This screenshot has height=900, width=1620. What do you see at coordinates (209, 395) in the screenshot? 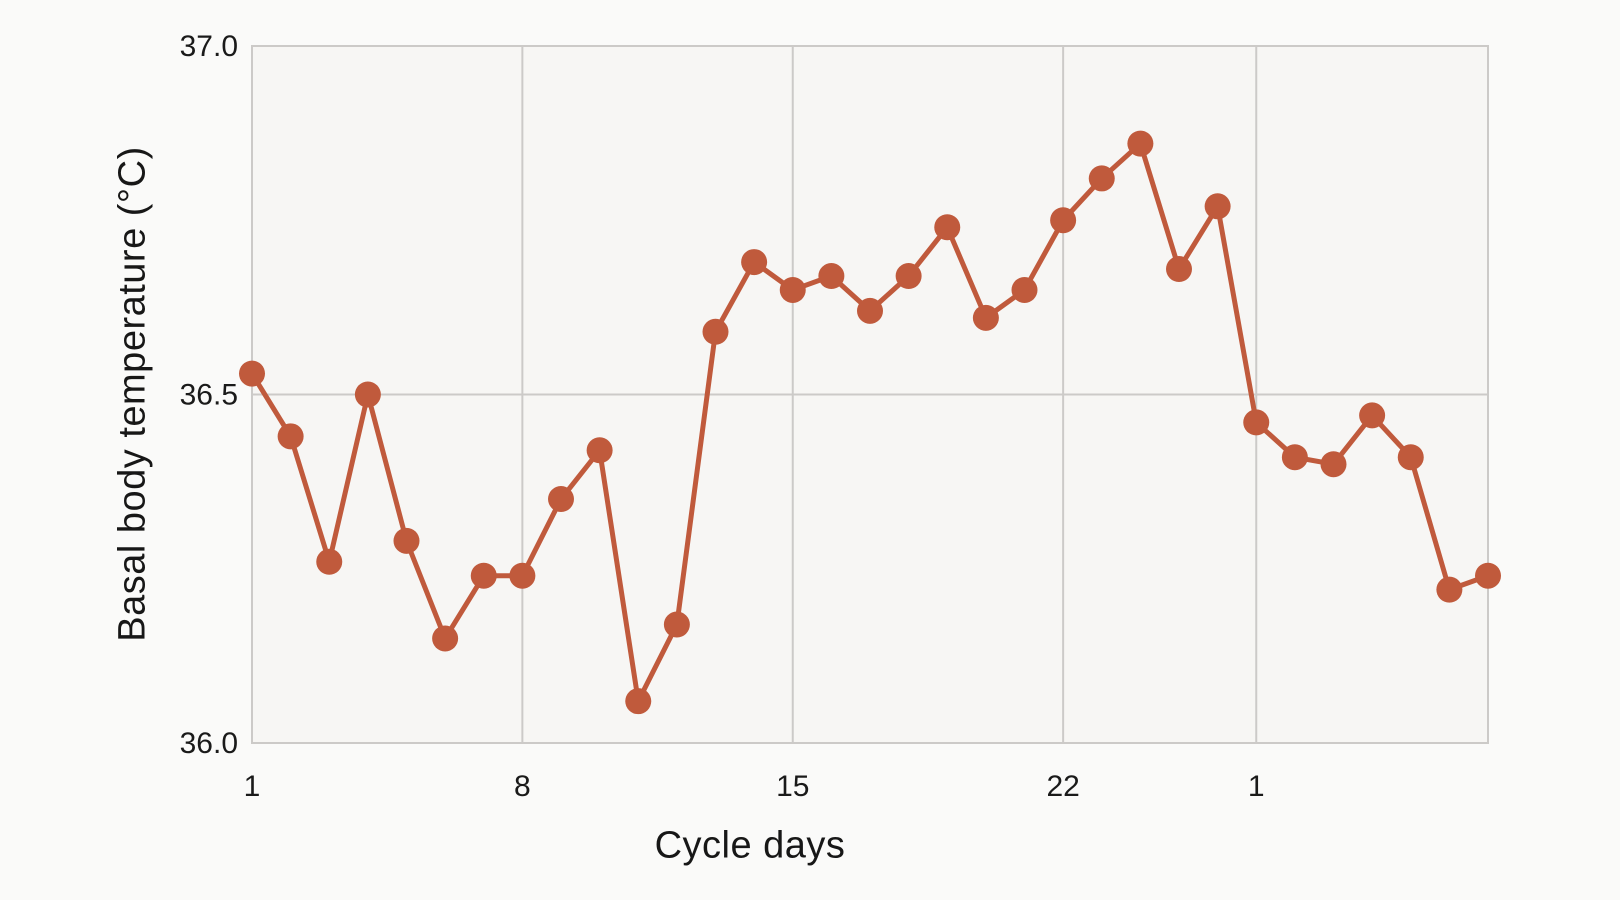
I see `y-tick-label: 36.5` at bounding box center [209, 395].